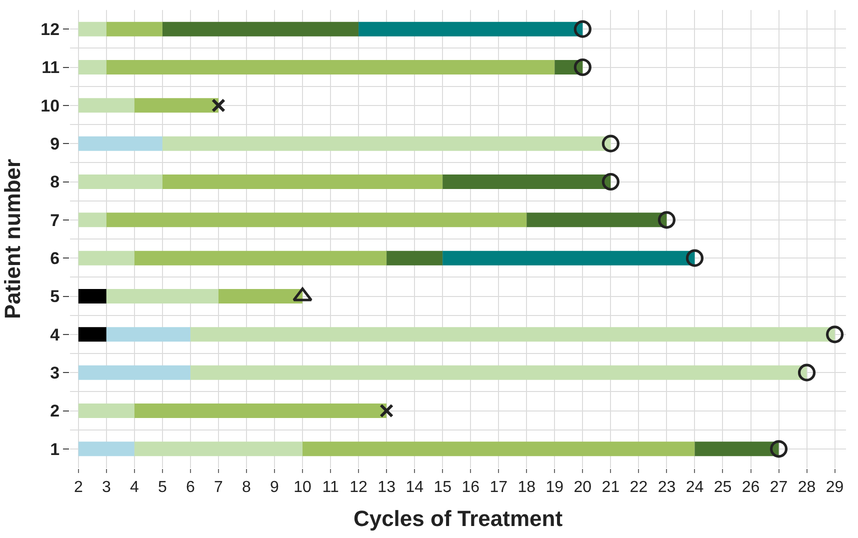  I want to click on x-tick-label: 2, so click(78, 487).